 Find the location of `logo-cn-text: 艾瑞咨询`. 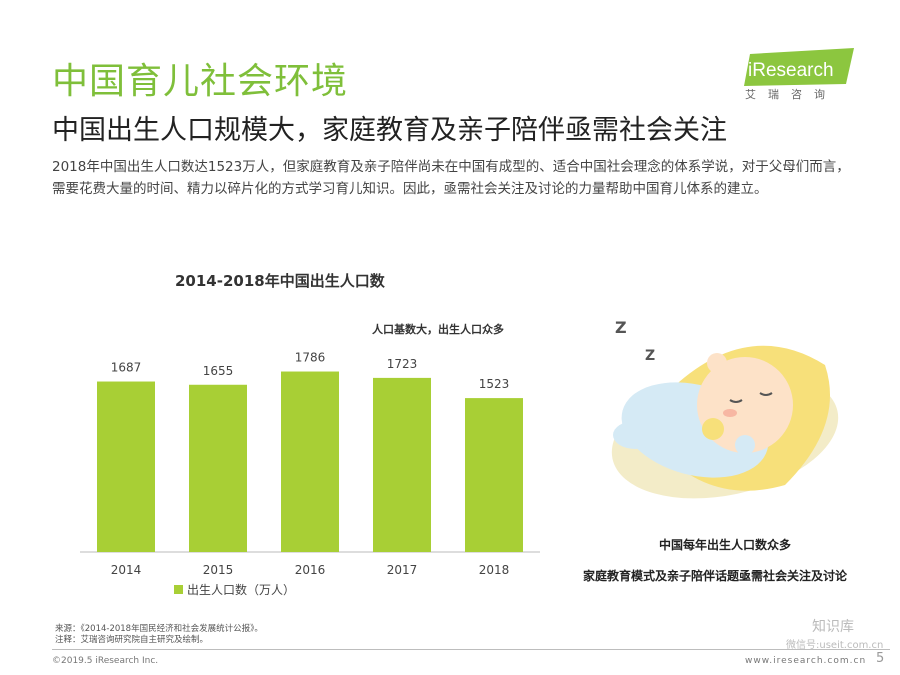

logo-cn-text: 艾瑞咨询 is located at coordinates (791, 94).